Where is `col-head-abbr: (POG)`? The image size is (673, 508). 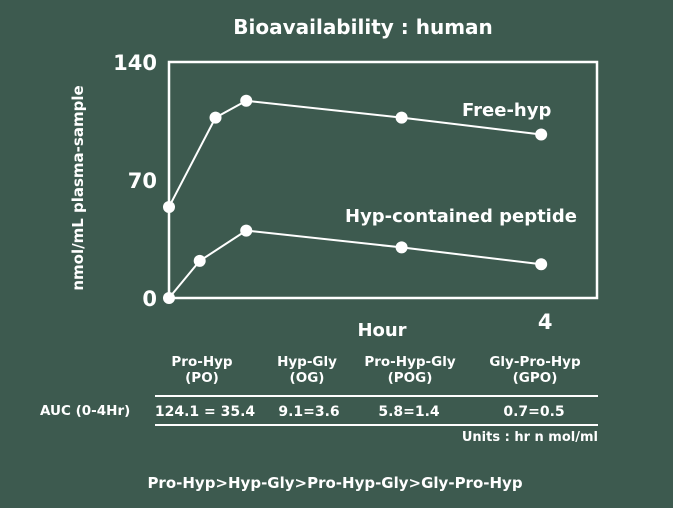 col-head-abbr: (POG) is located at coordinates (410, 378).